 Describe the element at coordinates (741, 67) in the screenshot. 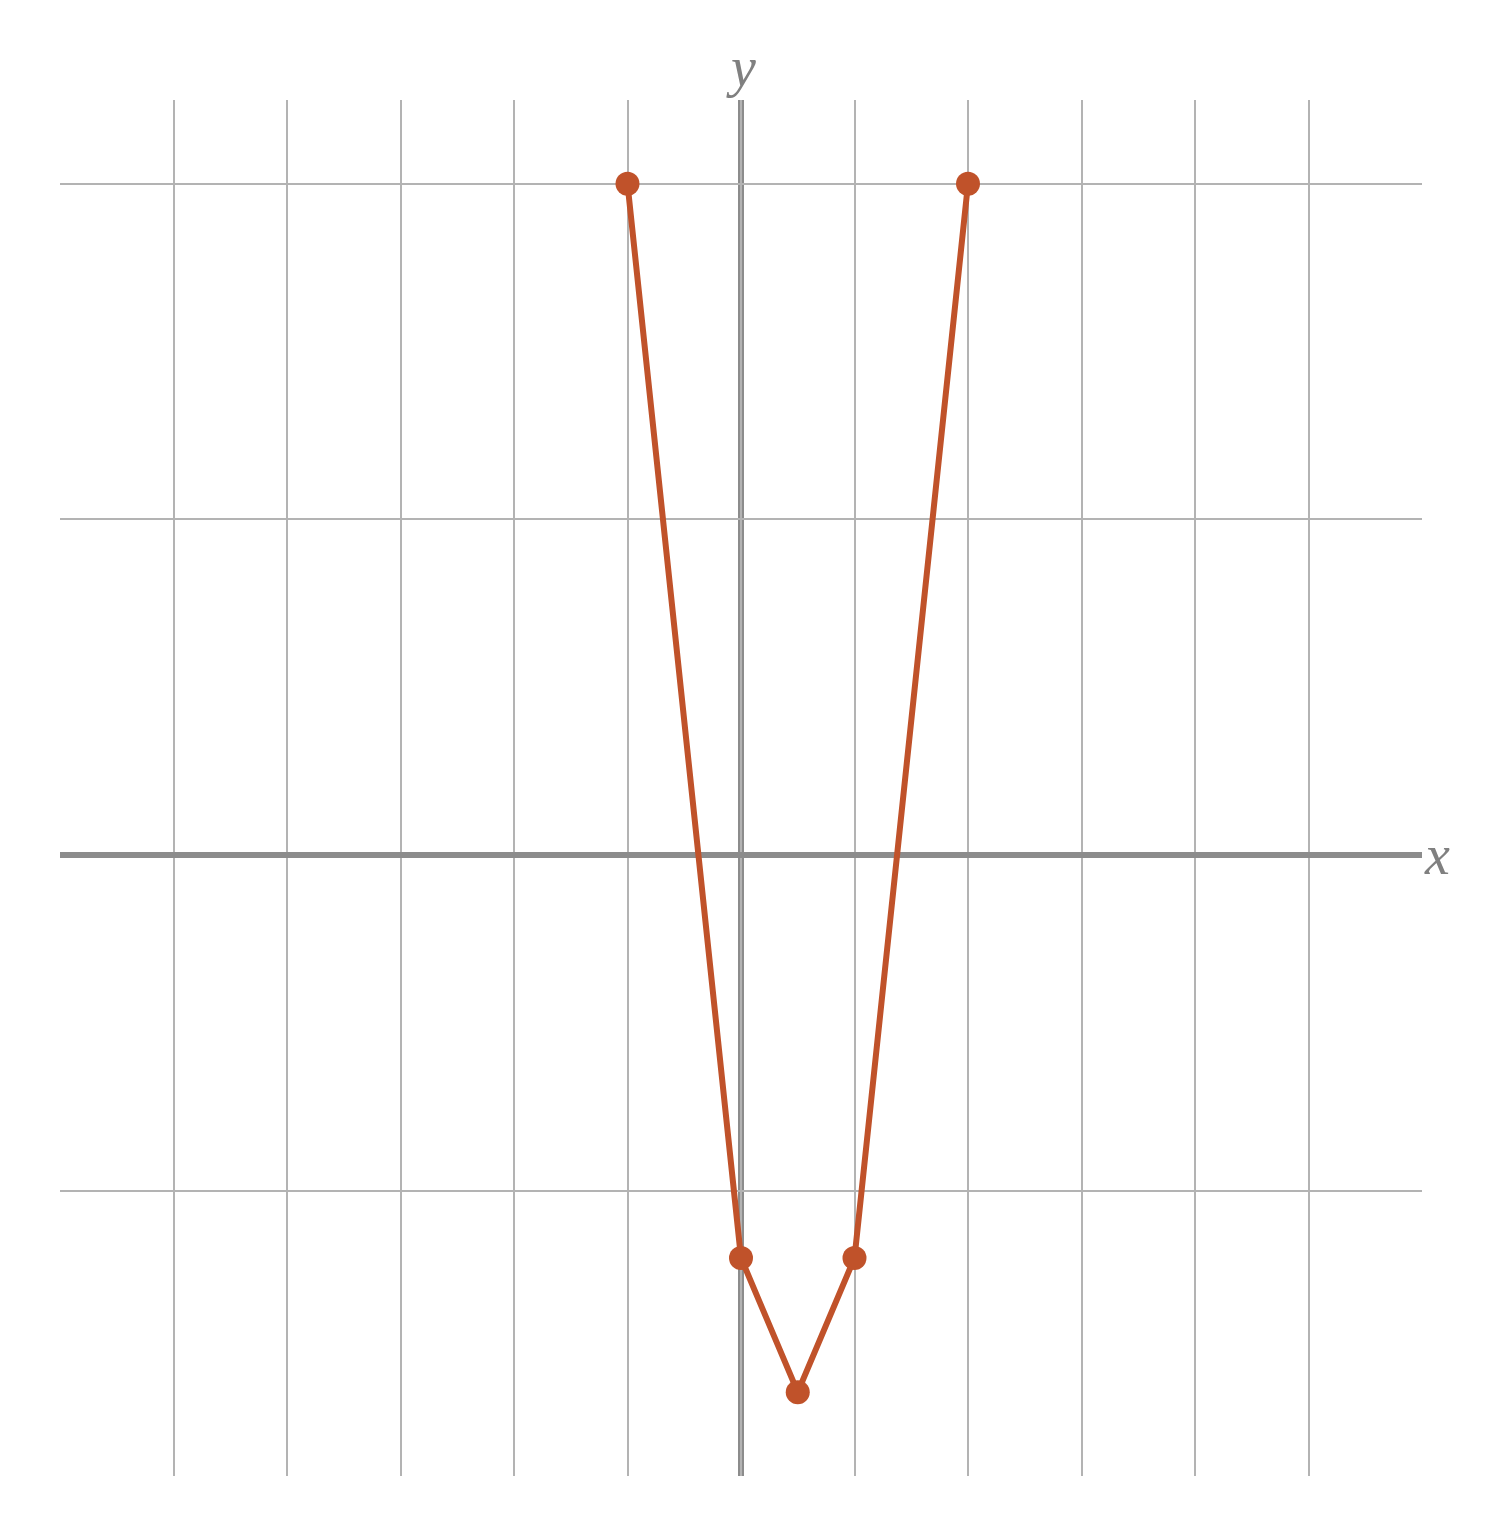

I see `y-axis-title: y` at that location.